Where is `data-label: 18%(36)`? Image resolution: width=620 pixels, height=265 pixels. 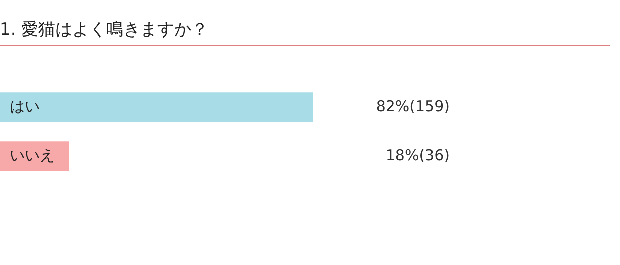
data-label: 18%(36) is located at coordinates (418, 155).